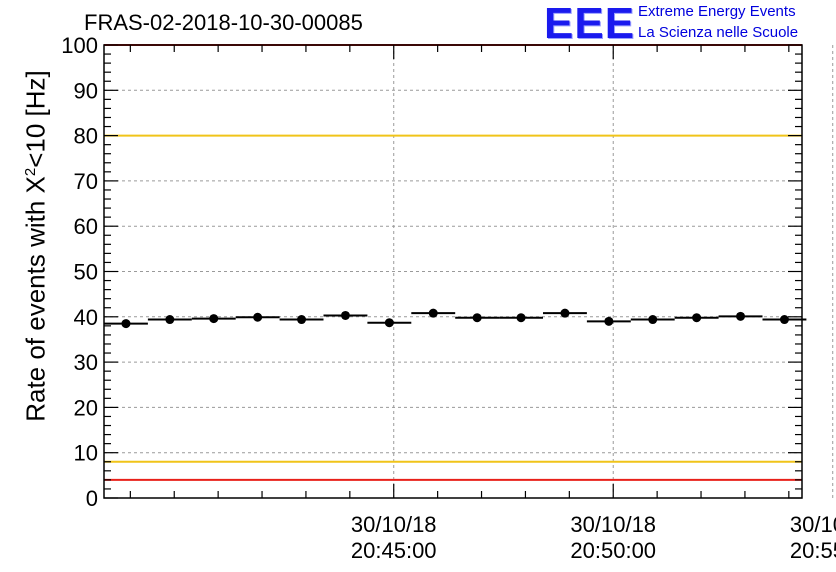 This screenshot has width=836, height=572. I want to click on y-tick-label: 50, so click(86, 272).